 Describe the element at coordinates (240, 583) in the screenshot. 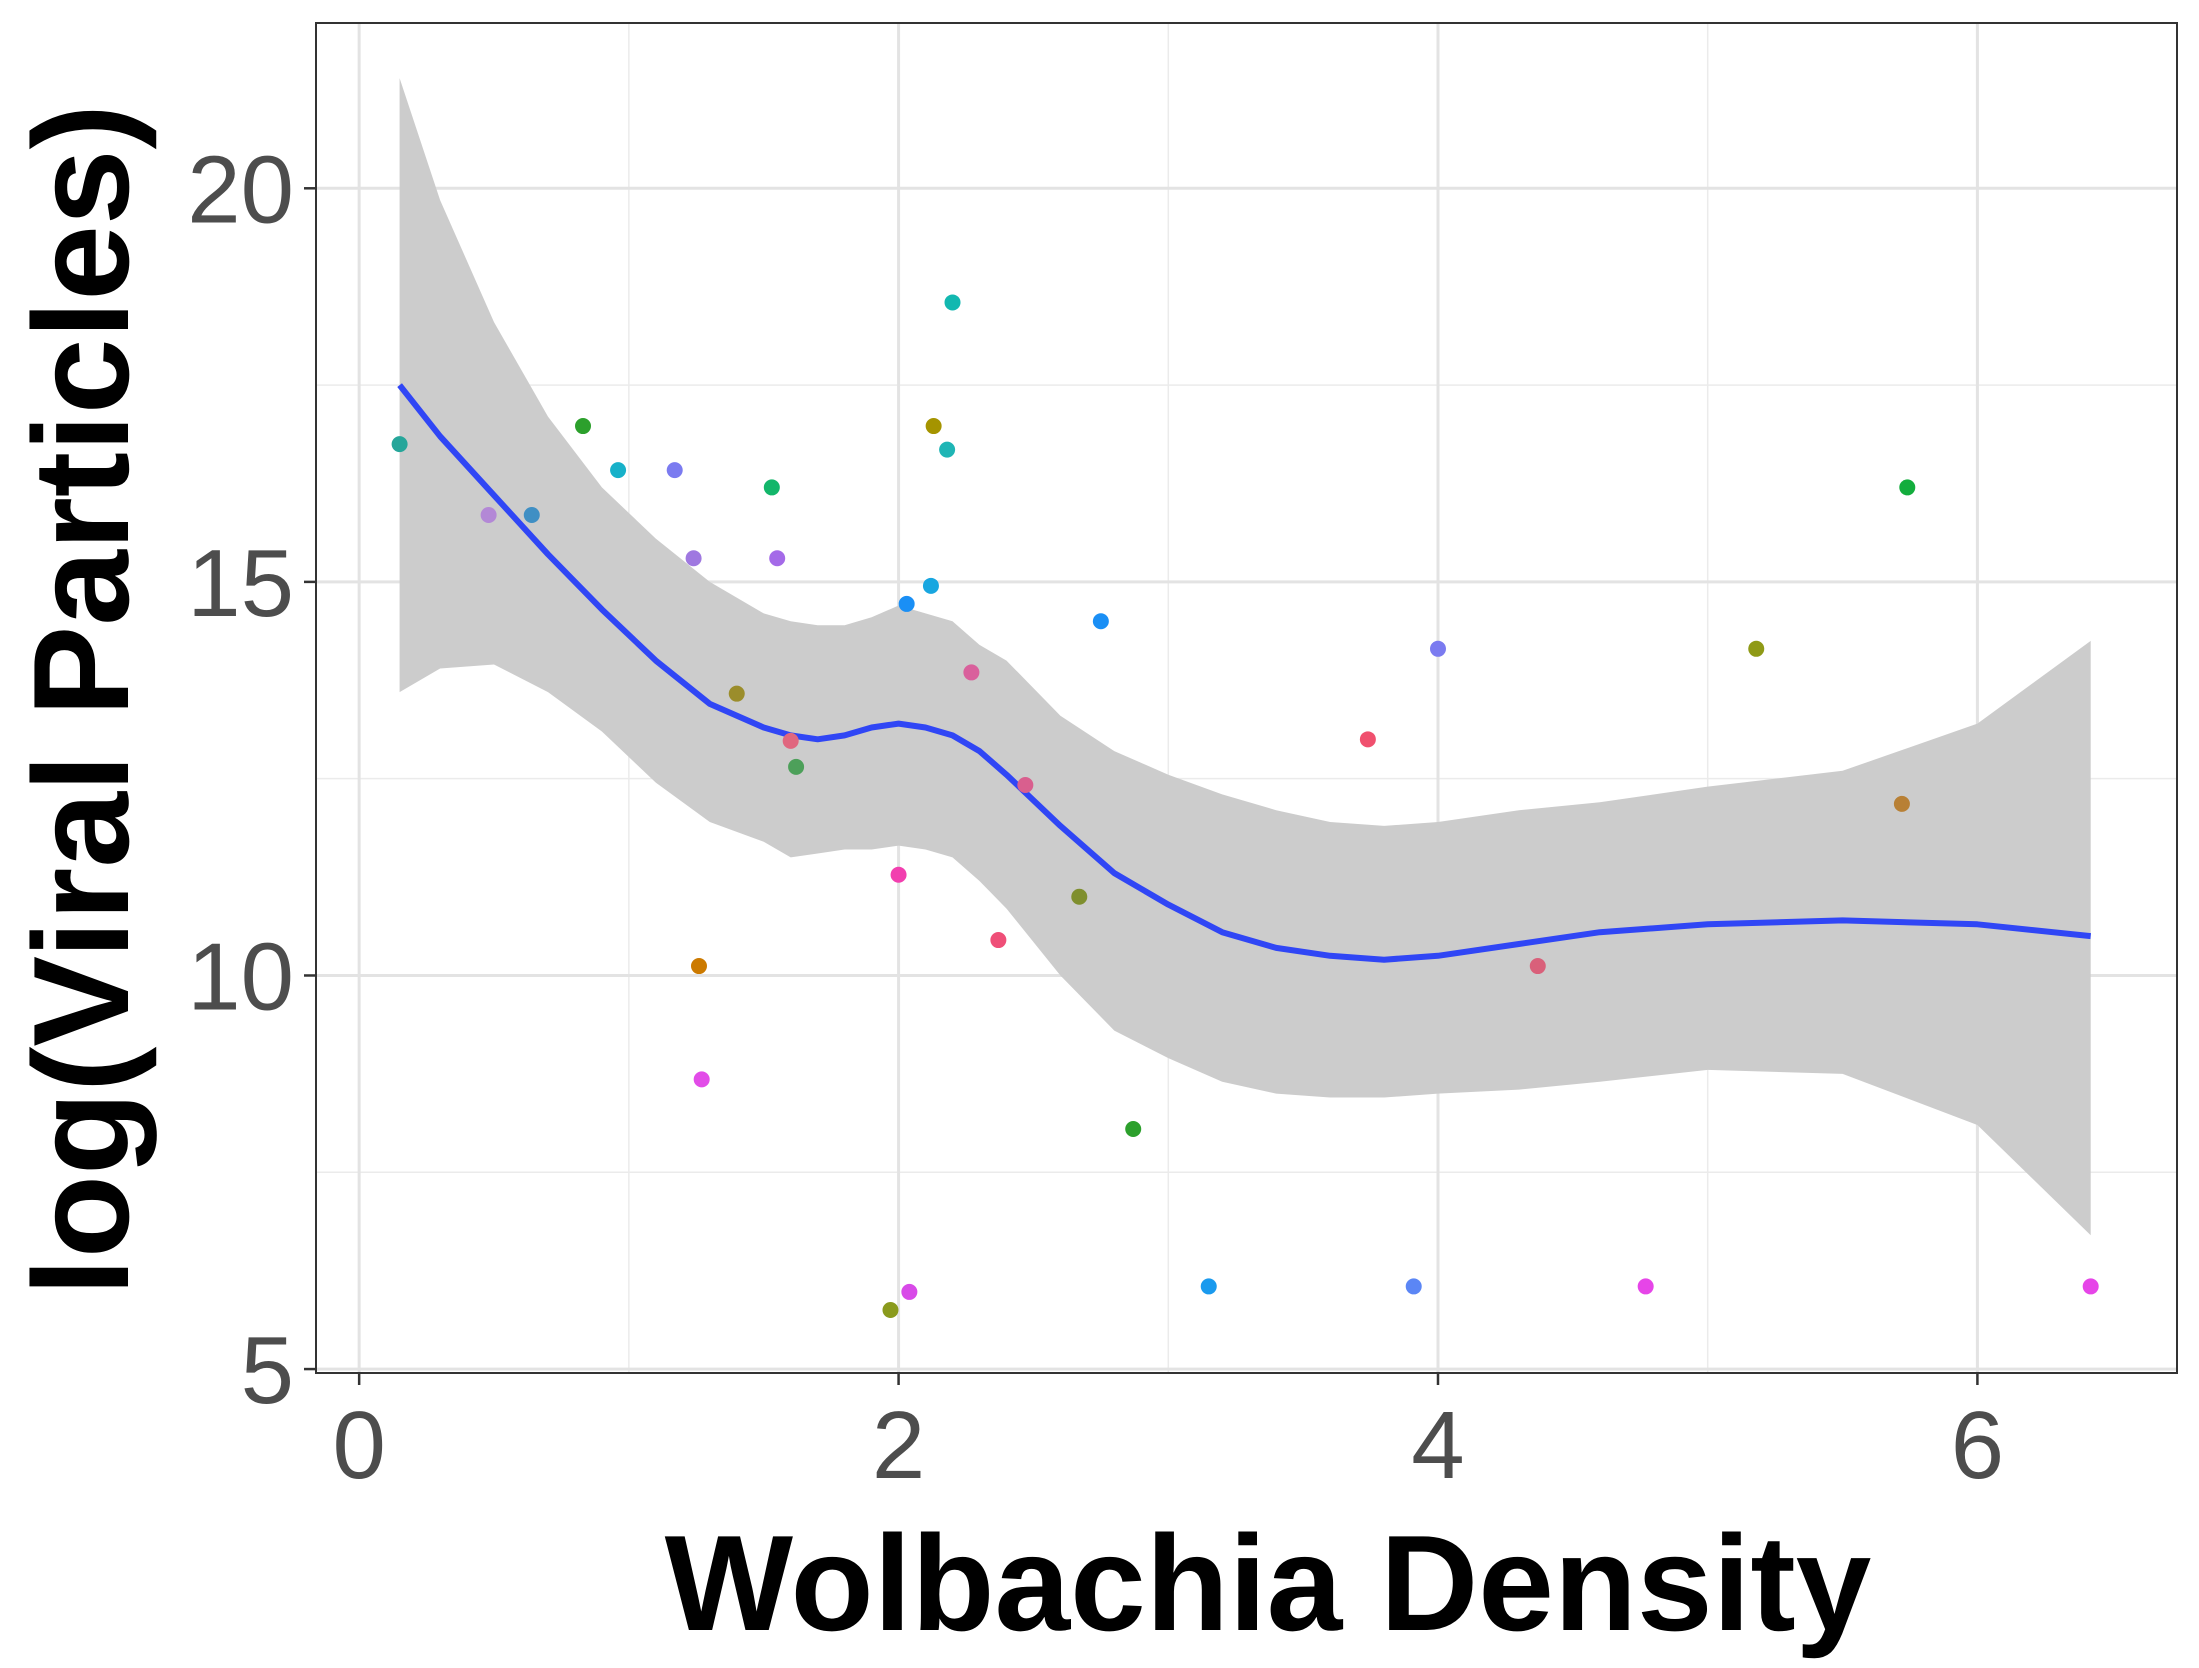

I see `y-tick-label: 15` at that location.